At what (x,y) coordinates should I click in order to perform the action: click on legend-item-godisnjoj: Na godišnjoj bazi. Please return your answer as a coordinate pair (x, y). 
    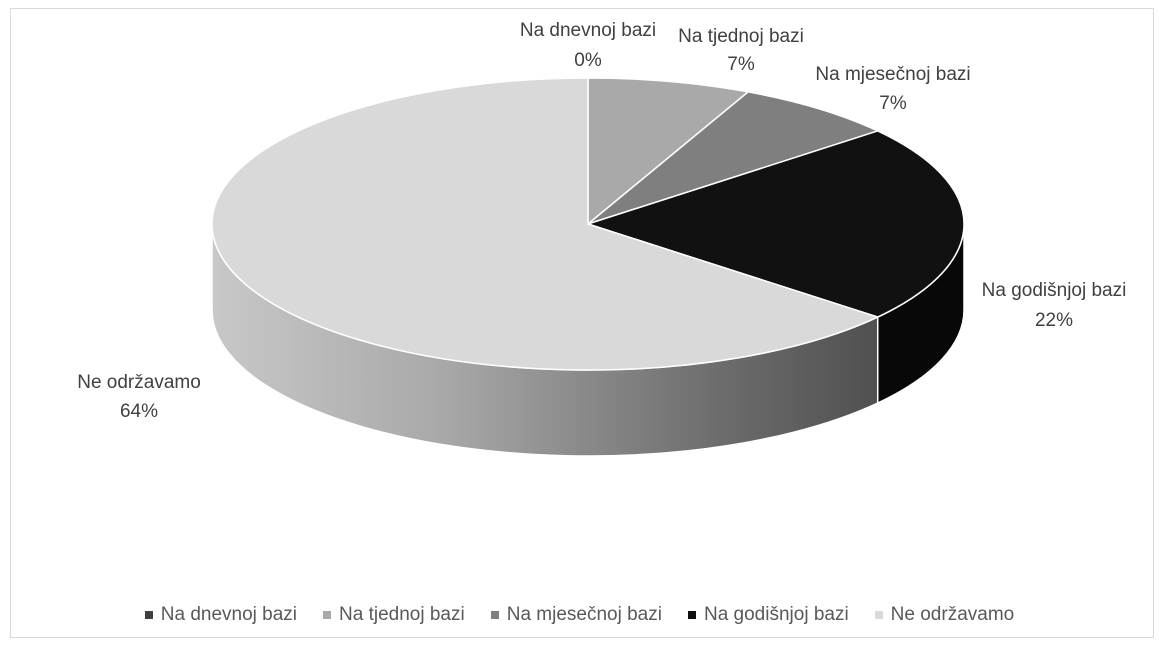
    Looking at the image, I should click on (768, 615).